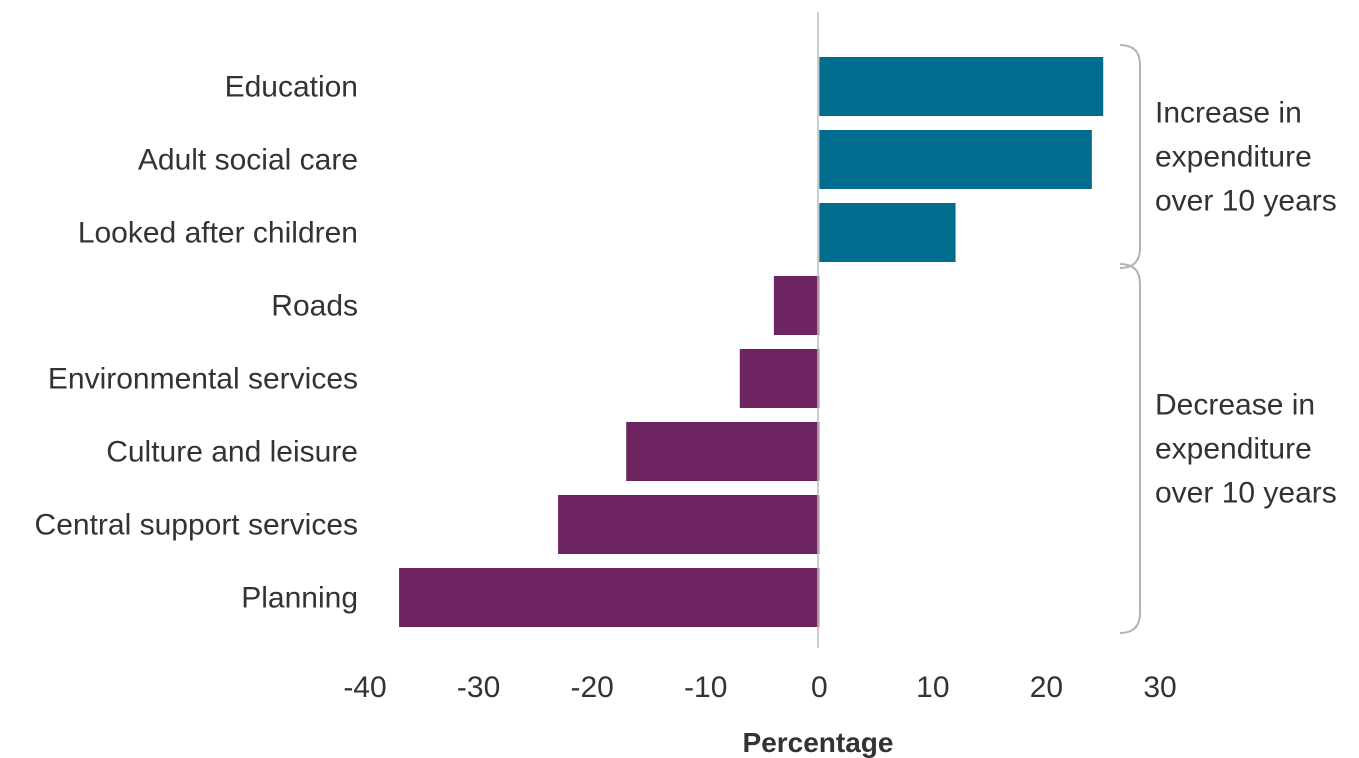  What do you see at coordinates (723, 451) in the screenshot?
I see `bar-culture-and-leisure` at bounding box center [723, 451].